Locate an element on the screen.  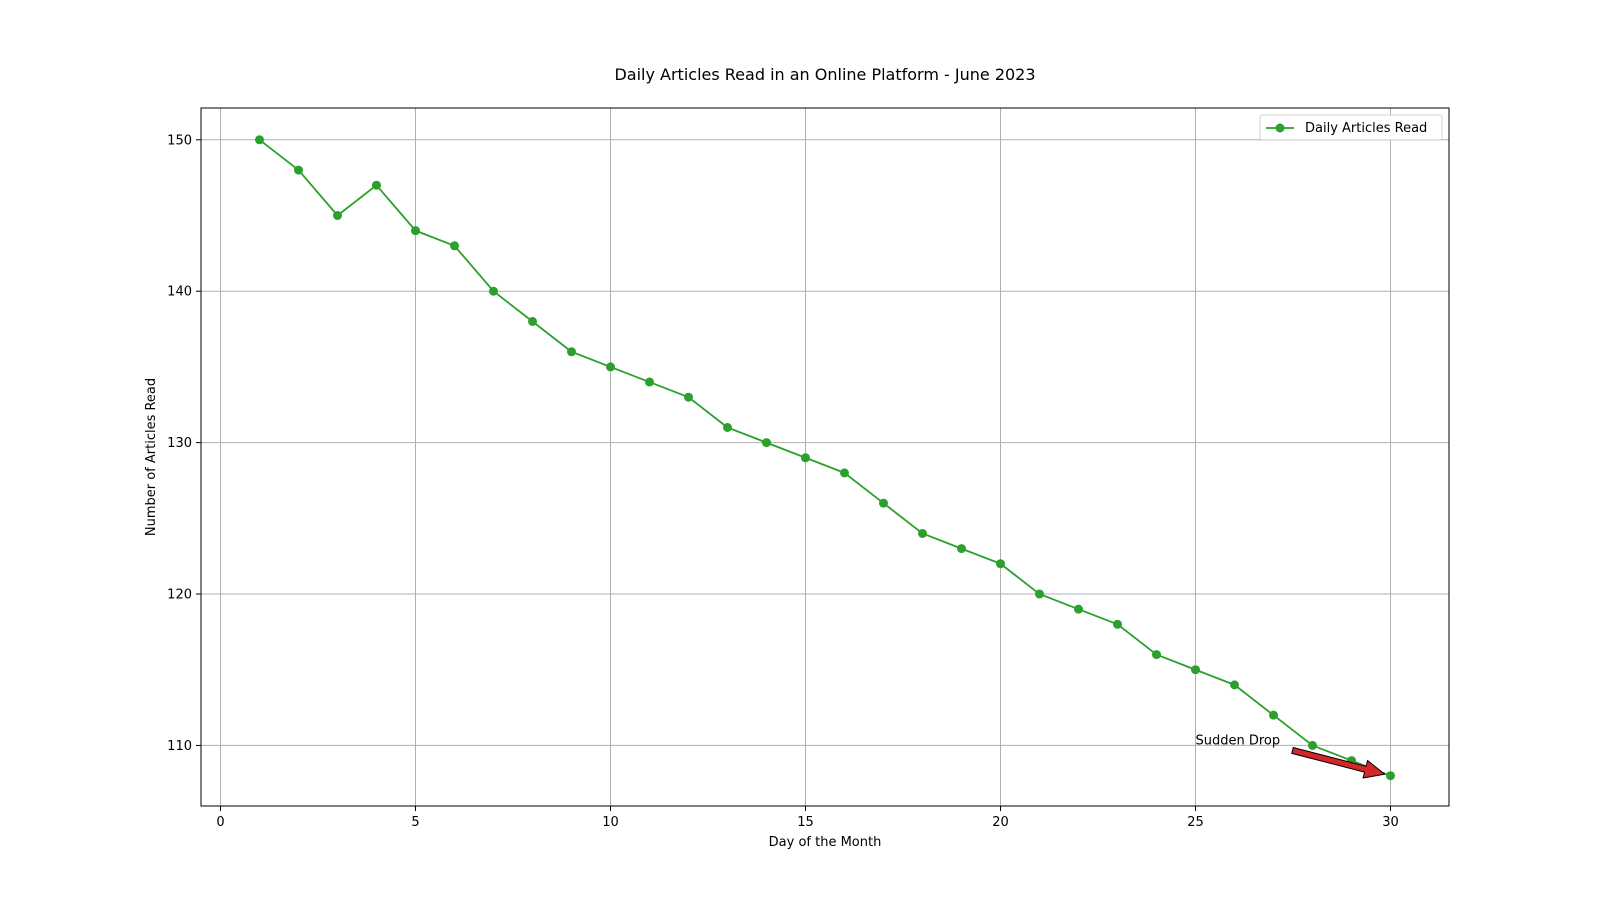
annotation-label: Sudden Drop is located at coordinates (1238, 740).